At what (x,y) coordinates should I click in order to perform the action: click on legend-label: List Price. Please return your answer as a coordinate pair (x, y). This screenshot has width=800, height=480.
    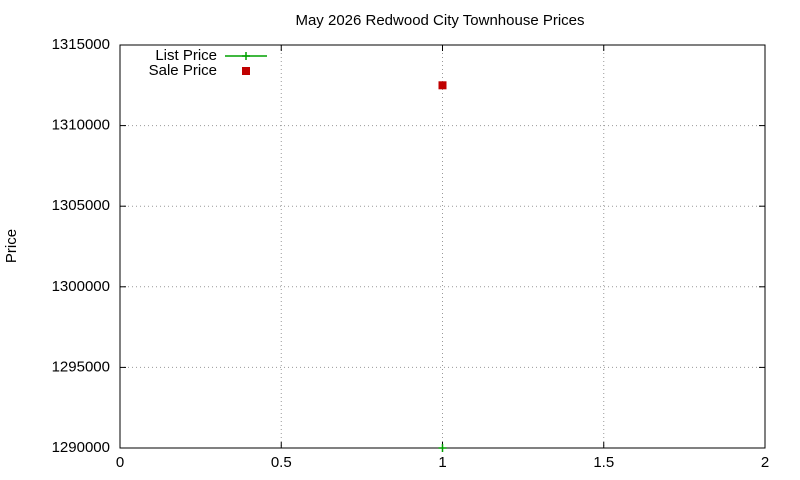
    Looking at the image, I should click on (186, 55).